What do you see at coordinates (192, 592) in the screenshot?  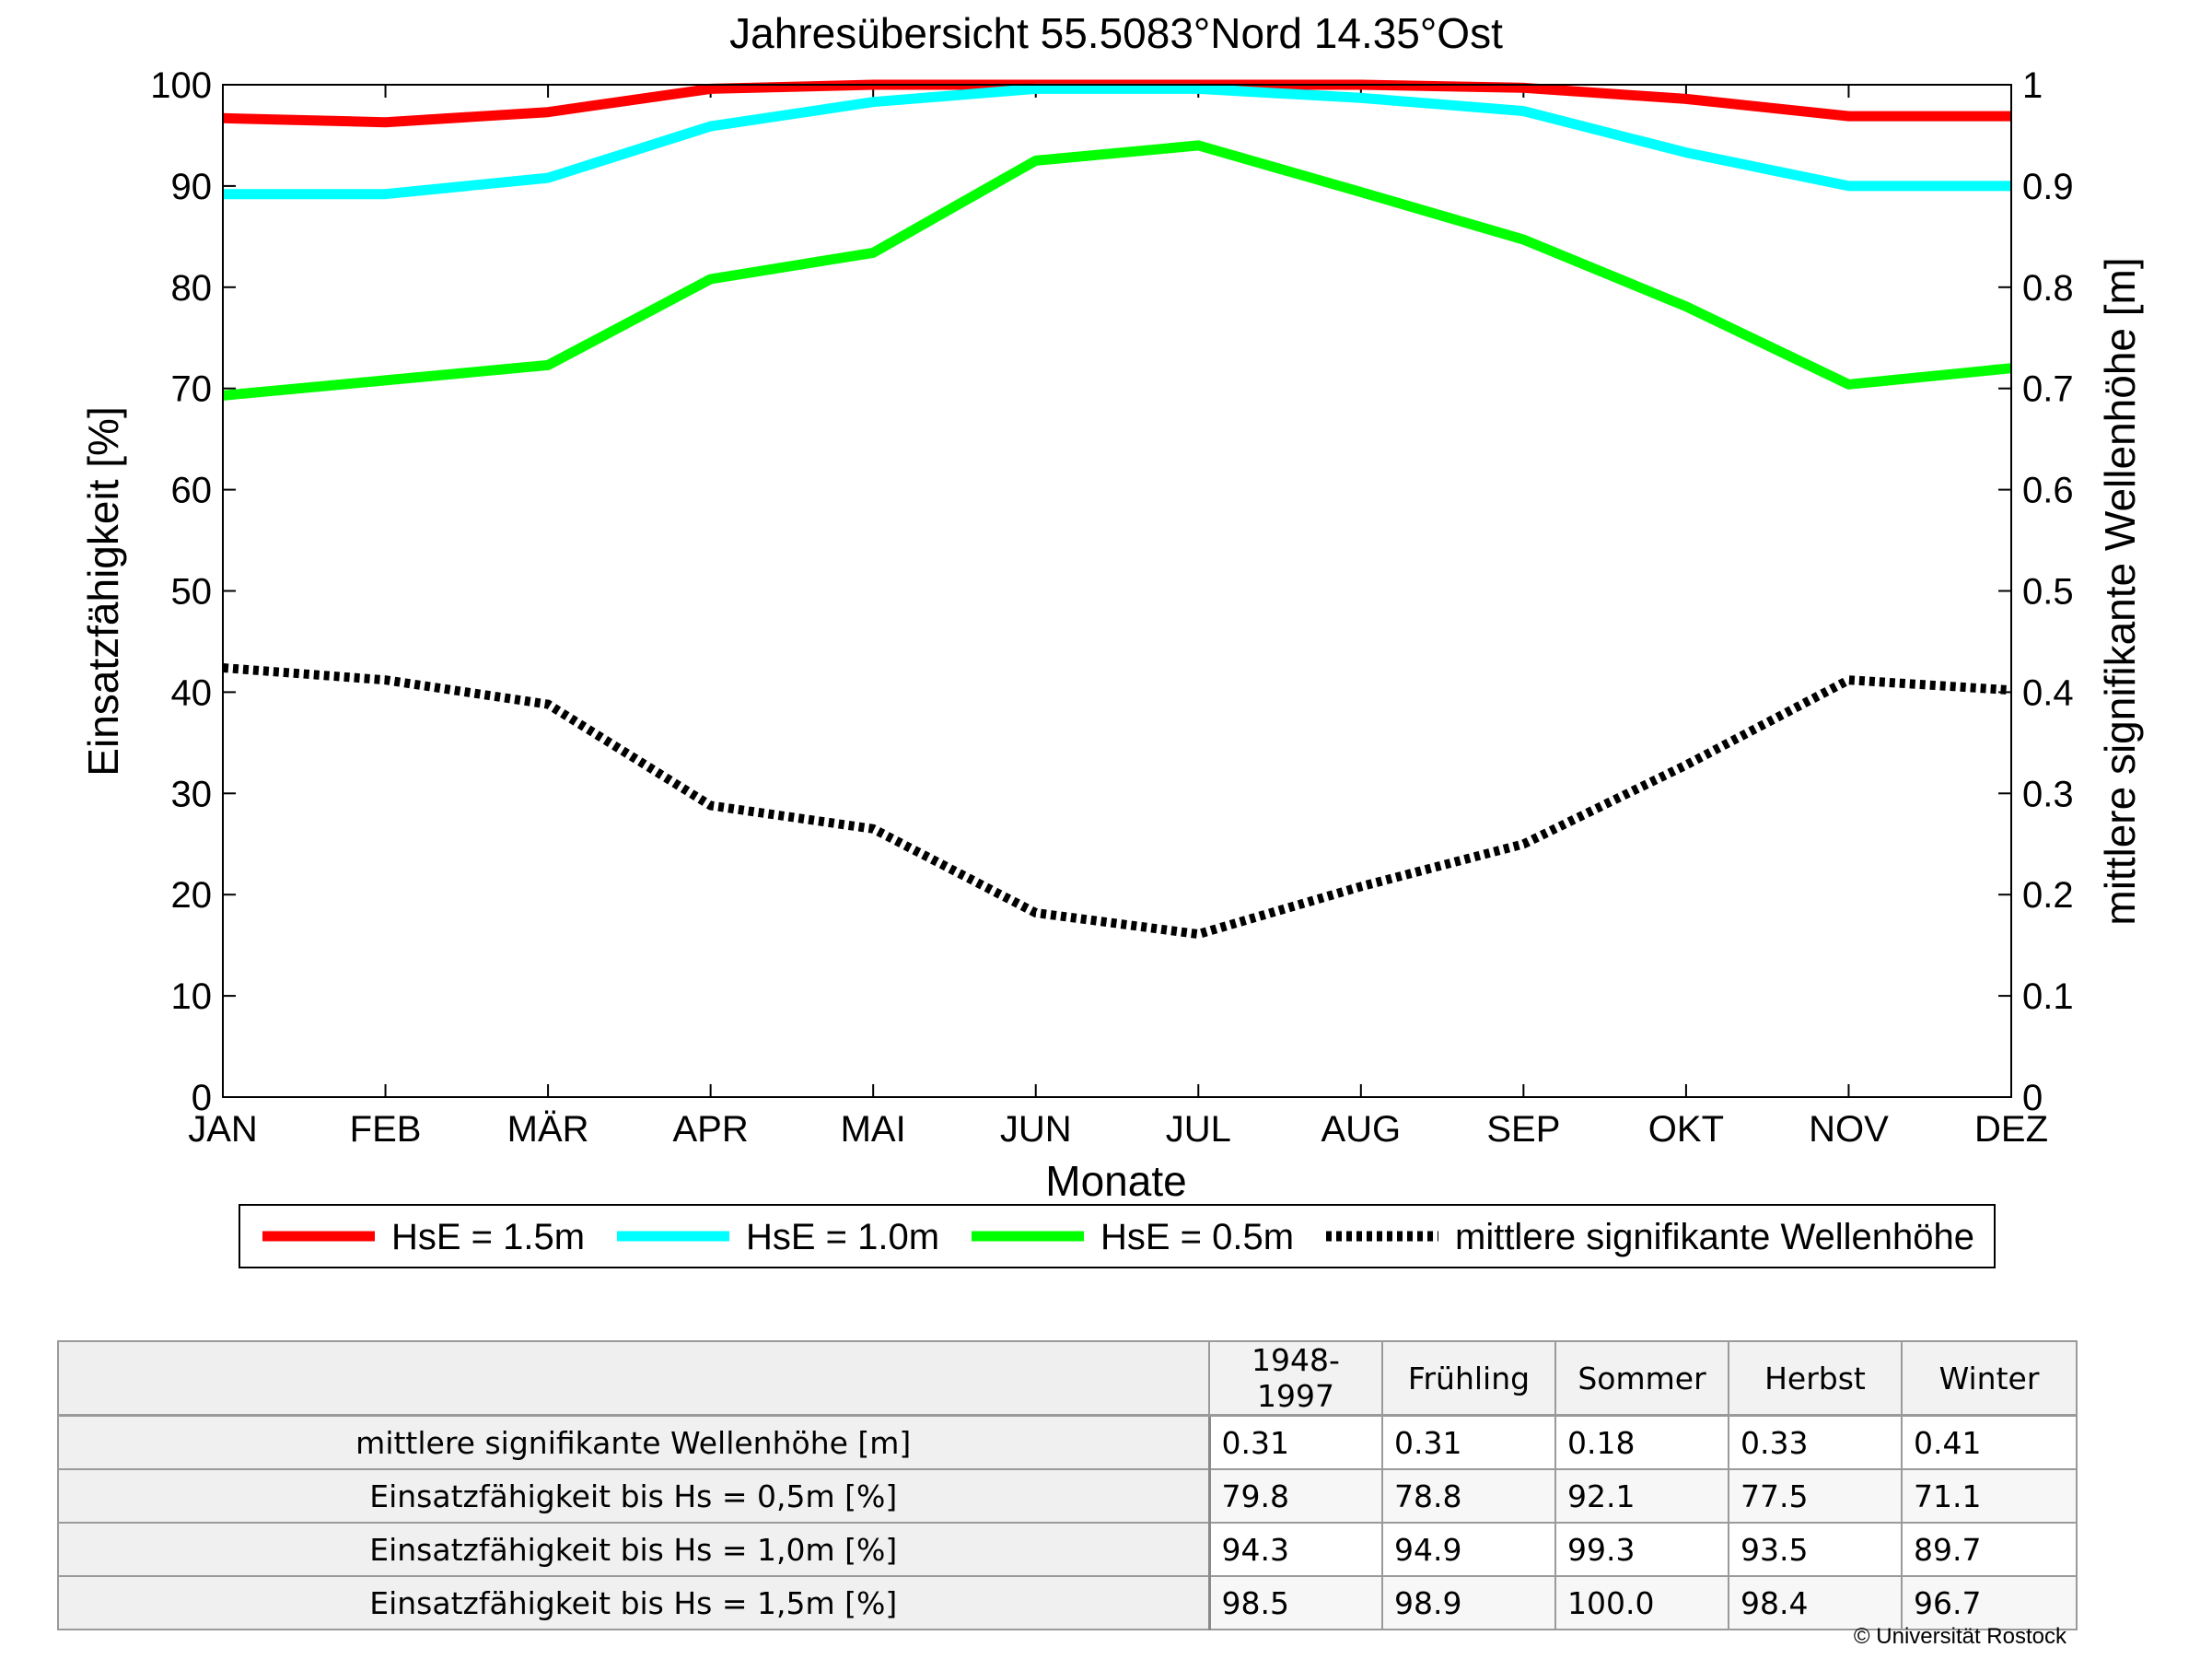 I see `y-tick-label: 50` at bounding box center [192, 592].